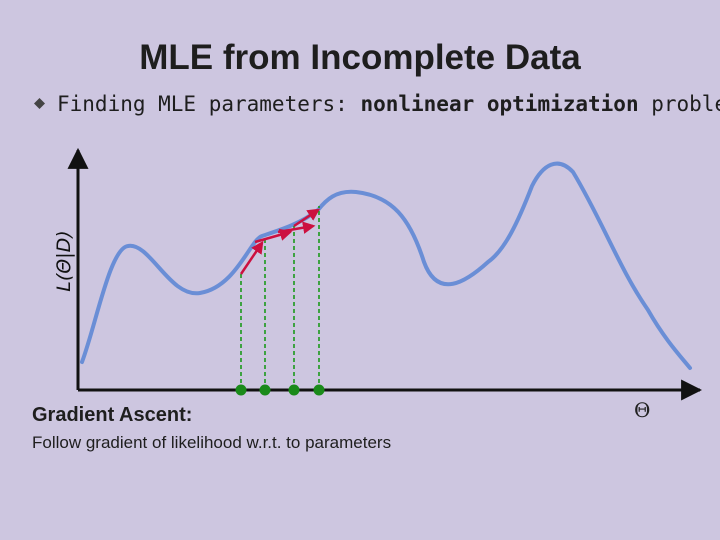 This screenshot has height=540, width=720. What do you see at coordinates (685, 104) in the screenshot?
I see `bullet-text-suffix: problem` at bounding box center [685, 104].